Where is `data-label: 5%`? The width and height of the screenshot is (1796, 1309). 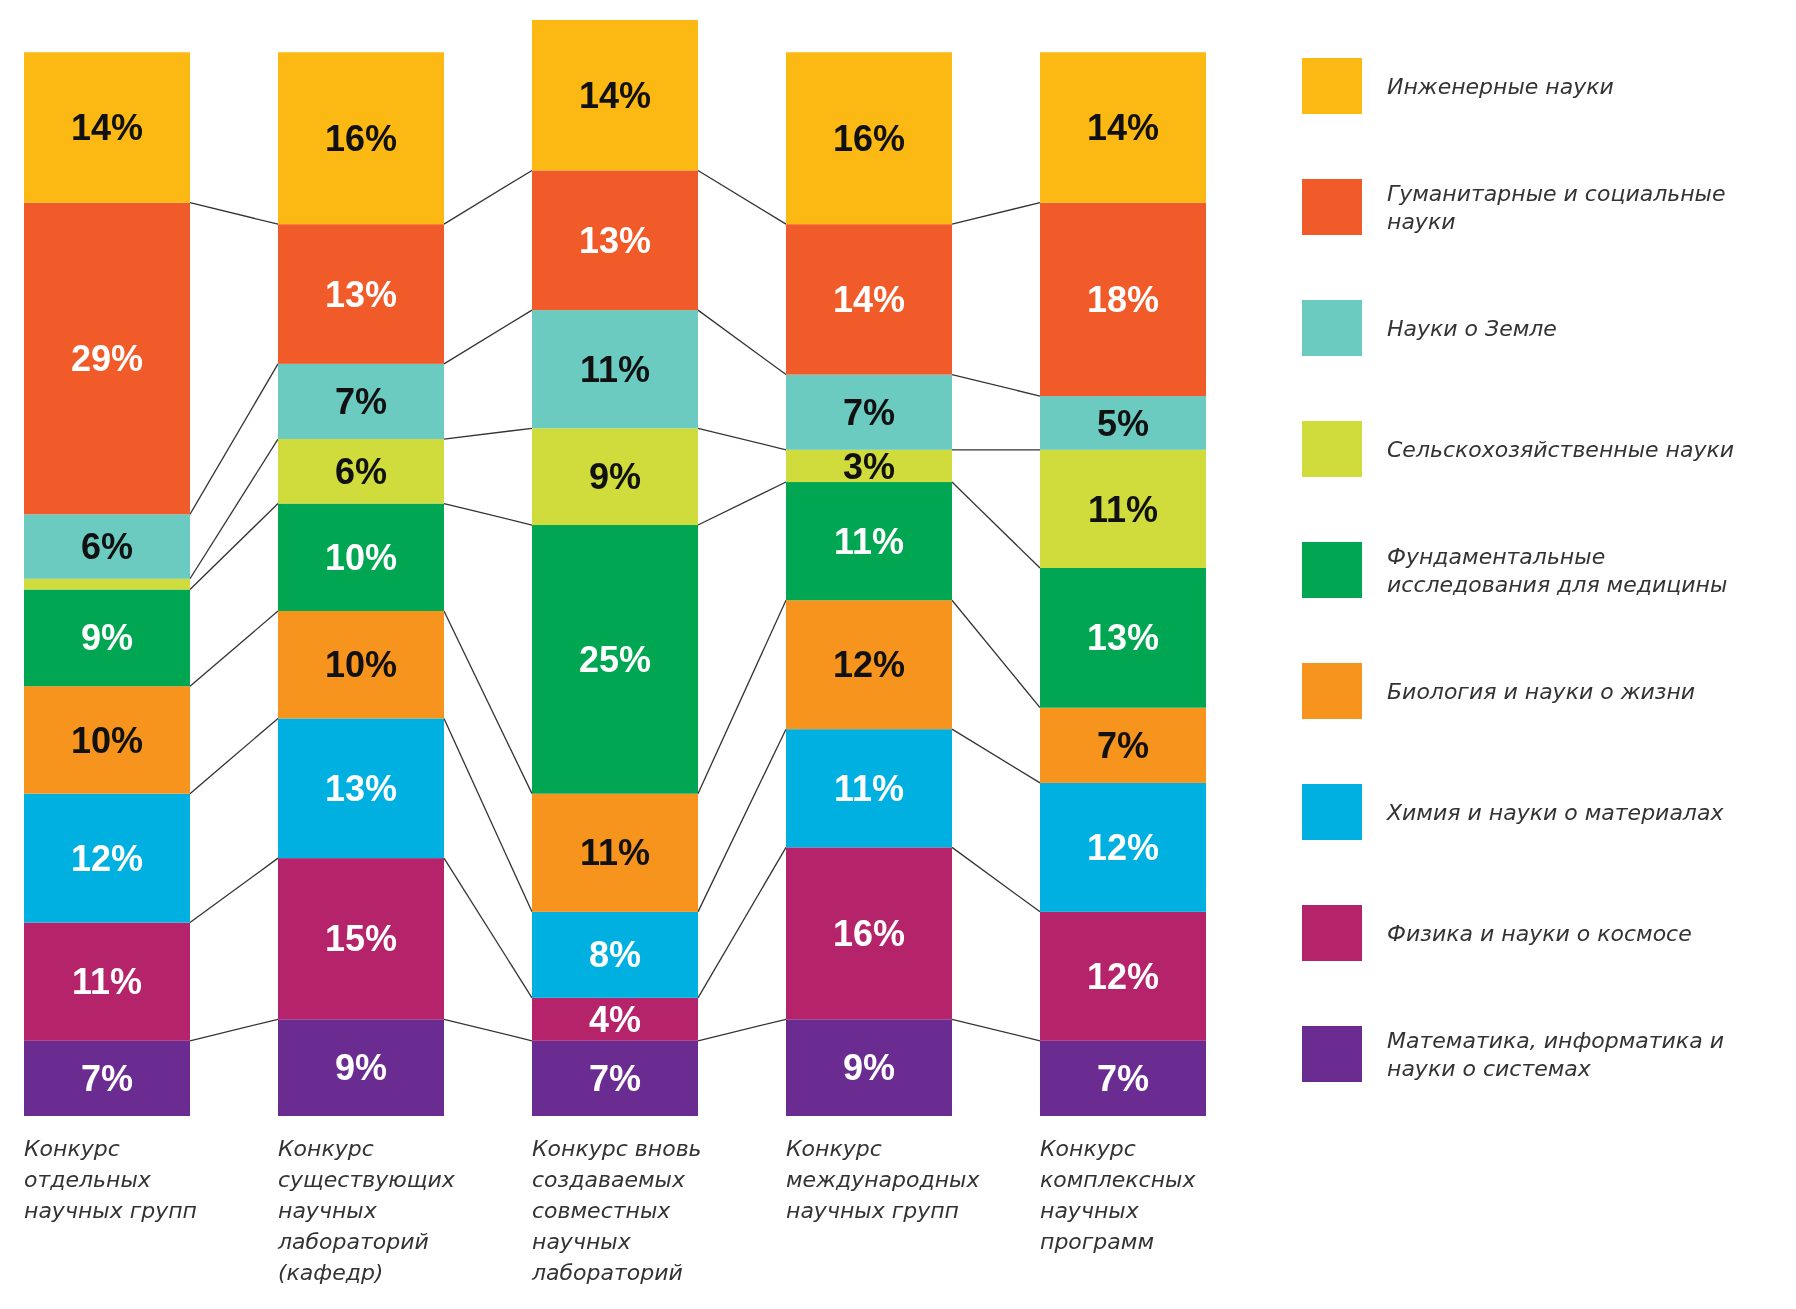
data-label: 5% is located at coordinates (1123, 423).